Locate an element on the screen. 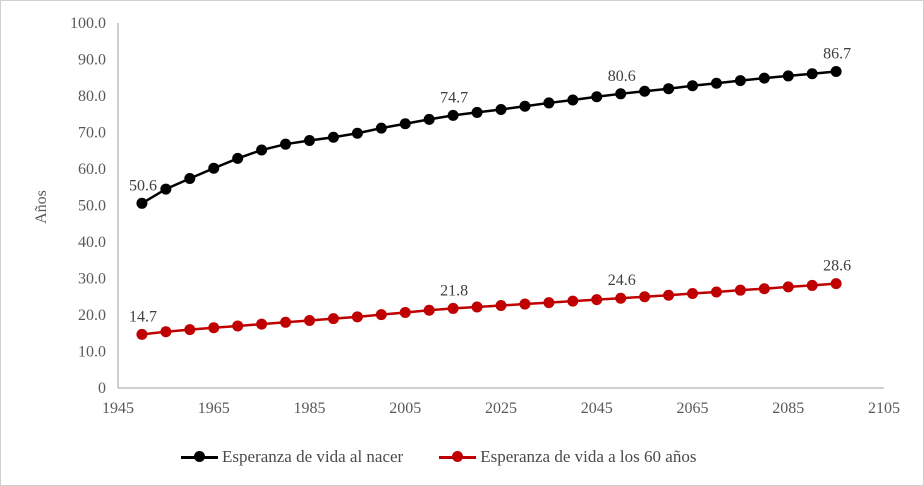 Image resolution: width=924 pixels, height=486 pixels. x-tick-label: 2045 is located at coordinates (597, 408).